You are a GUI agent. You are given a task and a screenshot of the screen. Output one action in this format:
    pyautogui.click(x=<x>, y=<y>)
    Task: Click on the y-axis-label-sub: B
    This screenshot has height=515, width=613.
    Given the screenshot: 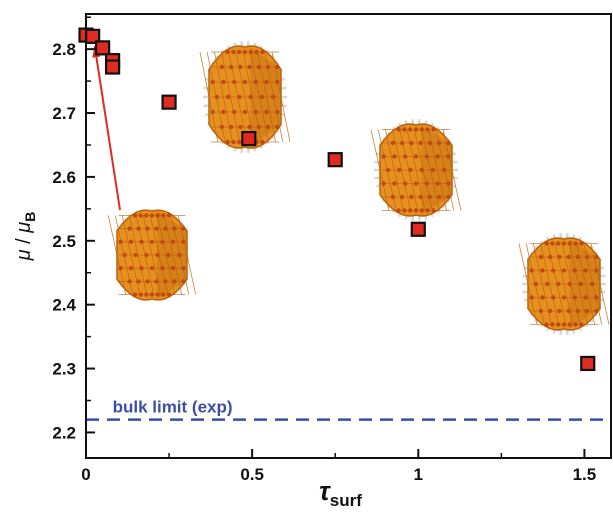 What is the action you would take?
    pyautogui.click(x=30, y=217)
    